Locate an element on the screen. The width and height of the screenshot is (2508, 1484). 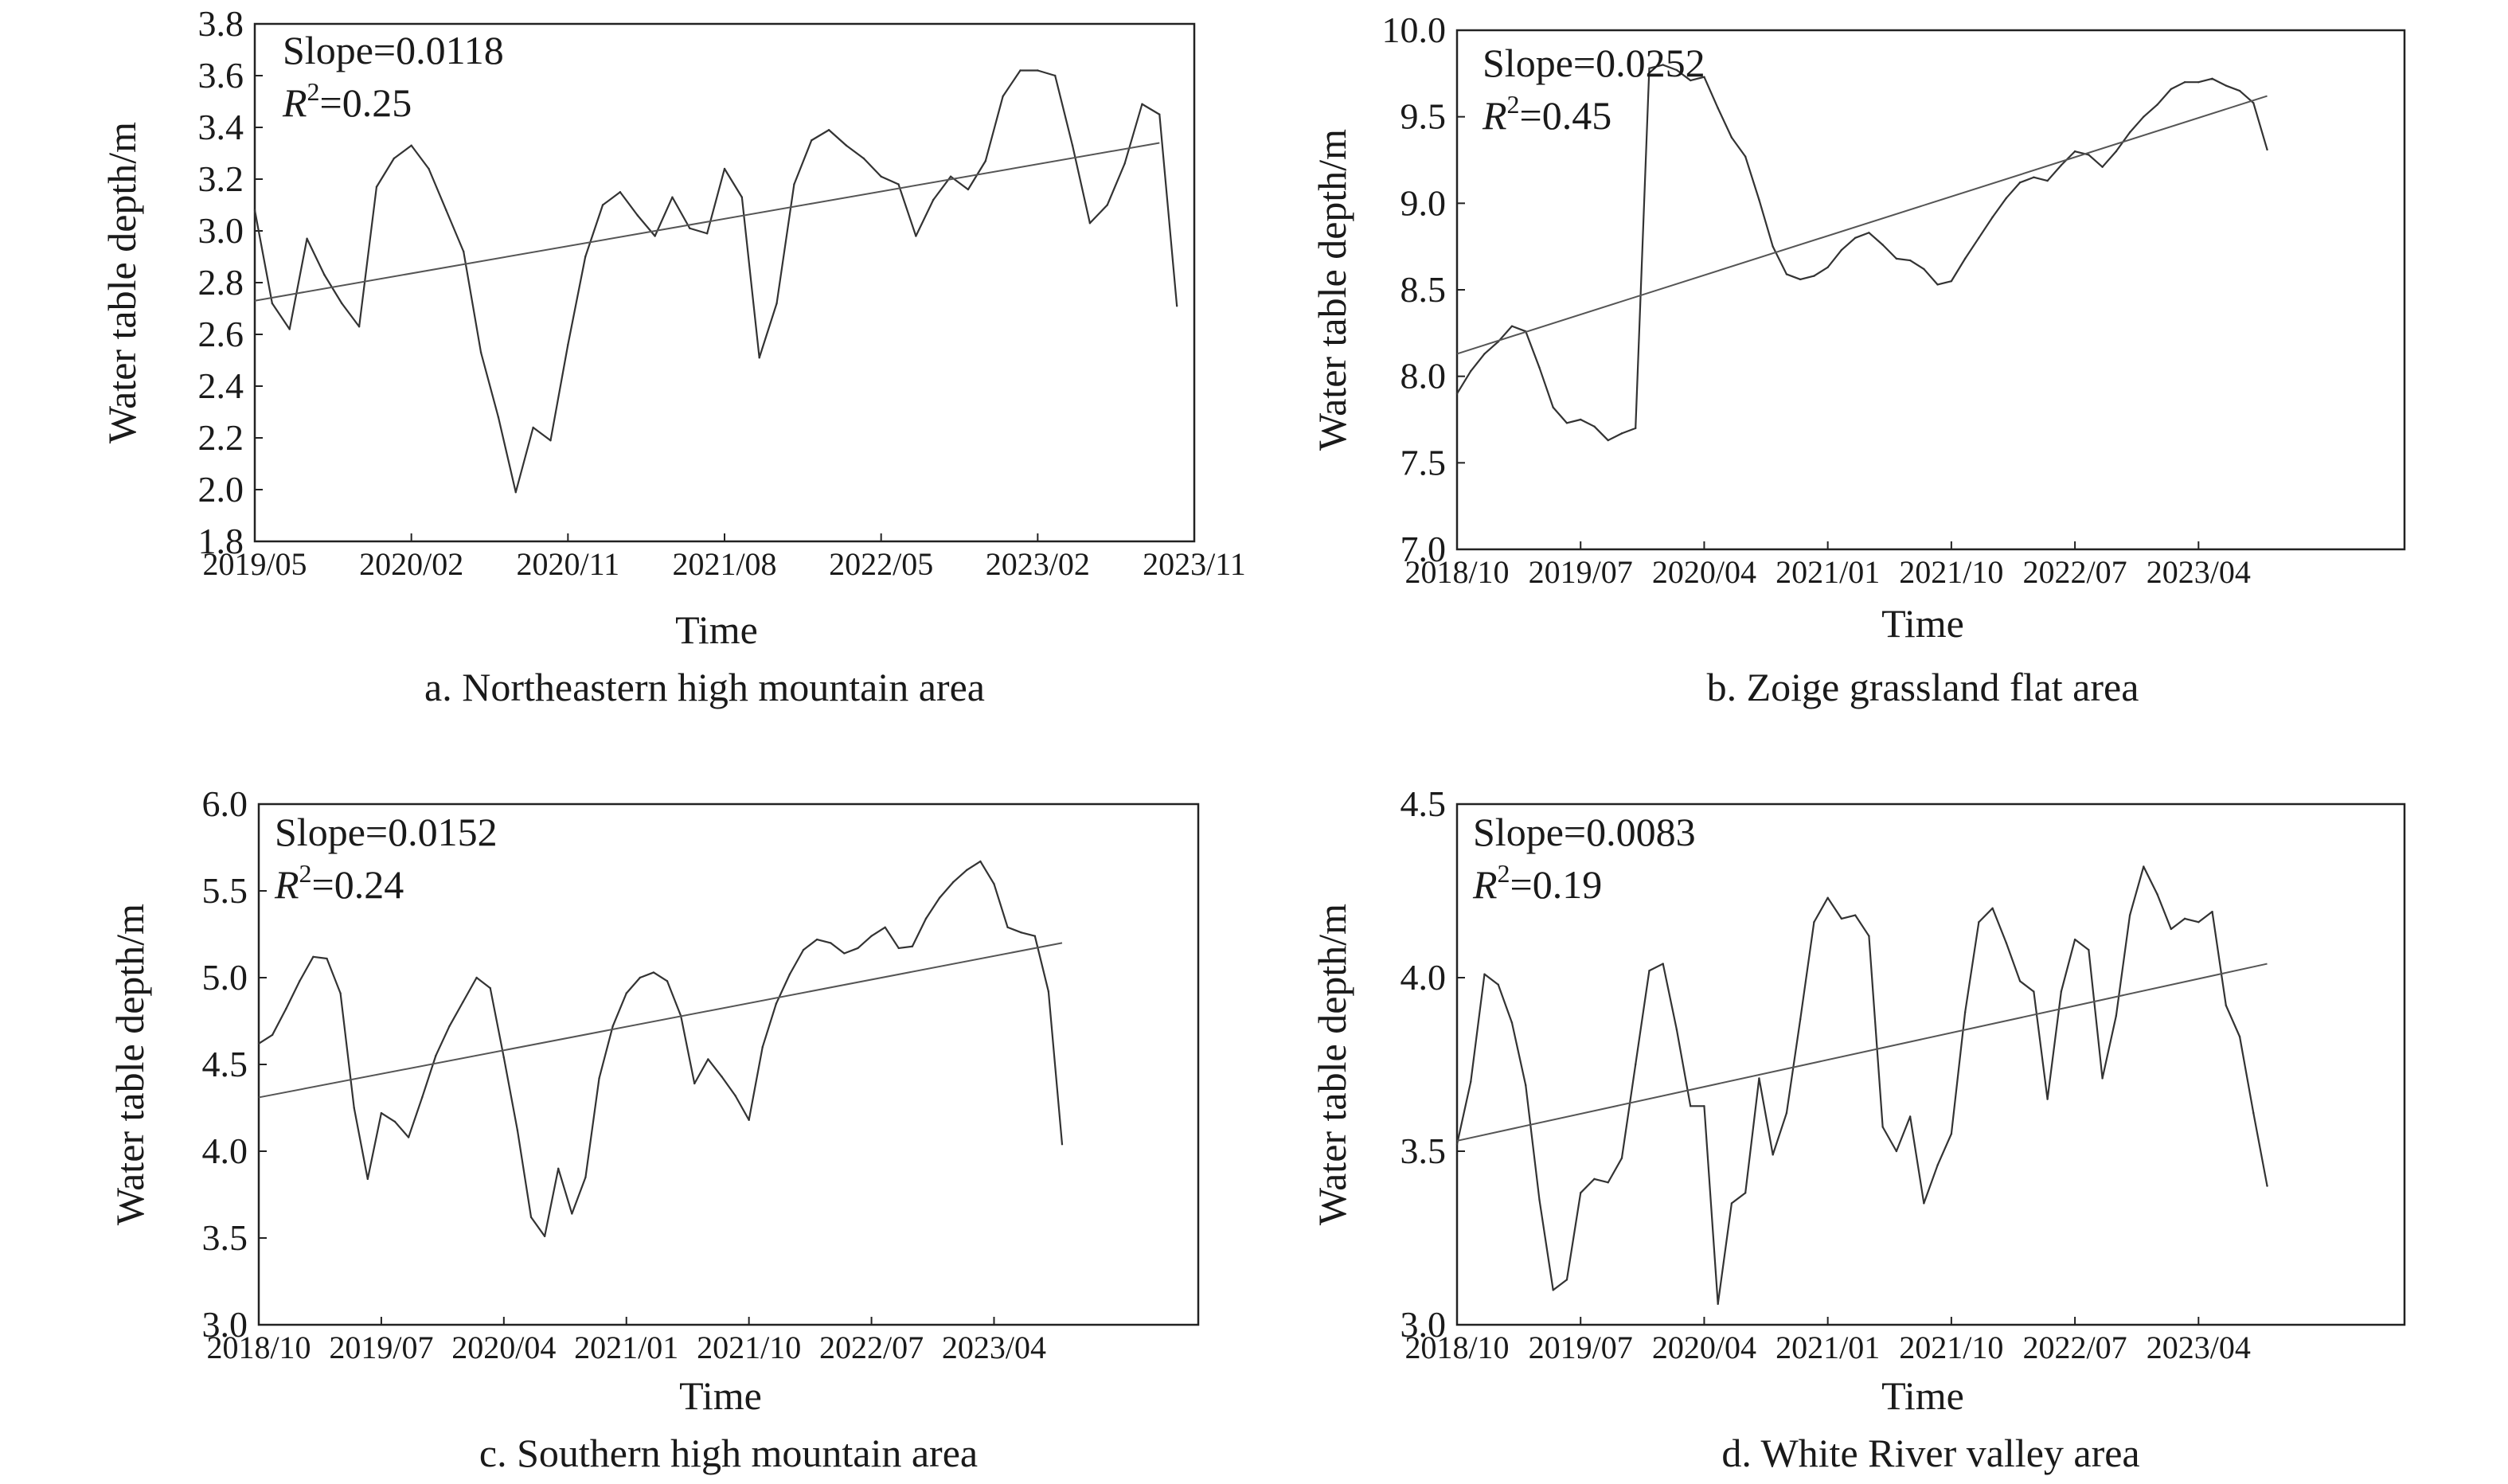
x-tick-label: 2021/10 is located at coordinates (749, 1347).